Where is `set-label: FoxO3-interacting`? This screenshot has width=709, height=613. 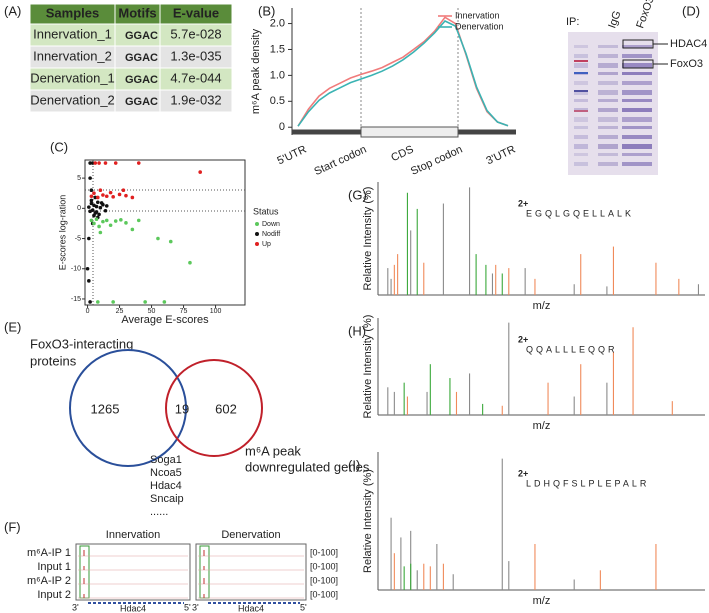 set-label: FoxO3-interacting is located at coordinates (81, 343).